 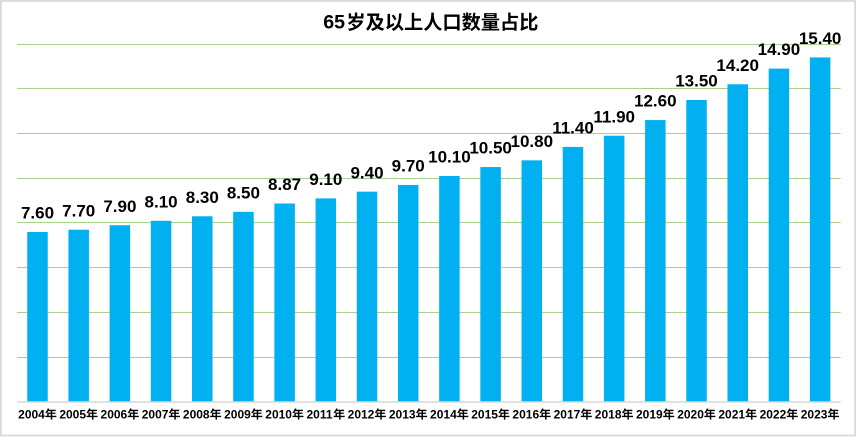 What do you see at coordinates (402, 415) in the screenshot?
I see `svg-text: 2013` at bounding box center [402, 415].